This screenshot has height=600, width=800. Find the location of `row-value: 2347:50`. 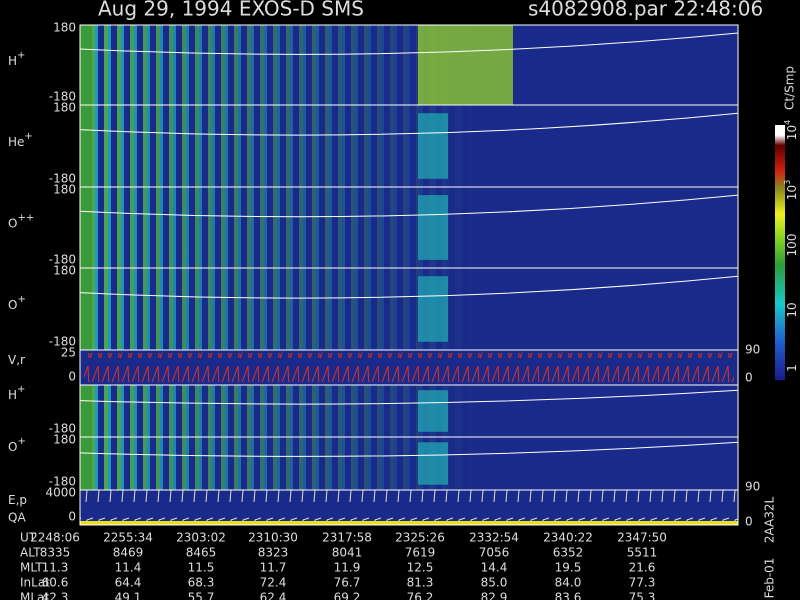

row-value: 2347:50 is located at coordinates (642, 538).